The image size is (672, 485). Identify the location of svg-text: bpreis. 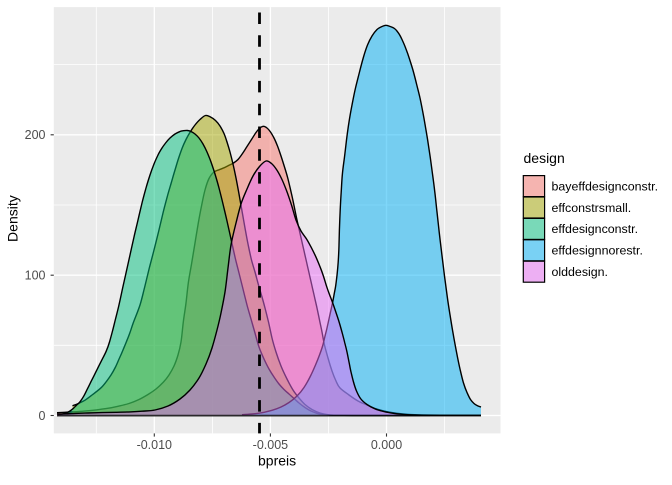
(277, 460).